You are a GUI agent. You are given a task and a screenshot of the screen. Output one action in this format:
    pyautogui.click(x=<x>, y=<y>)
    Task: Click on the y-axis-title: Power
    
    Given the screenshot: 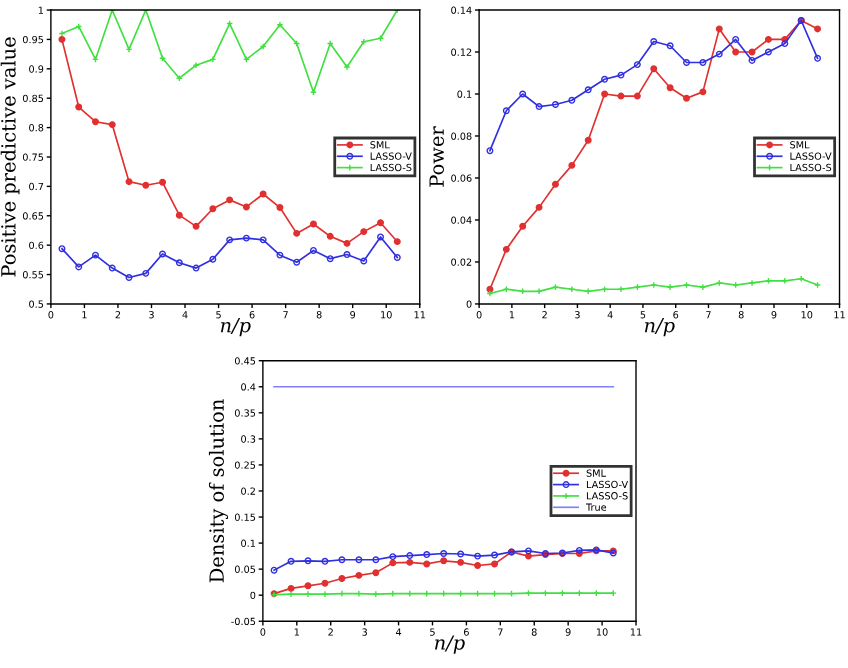 What is the action you would take?
    pyautogui.click(x=436, y=156)
    